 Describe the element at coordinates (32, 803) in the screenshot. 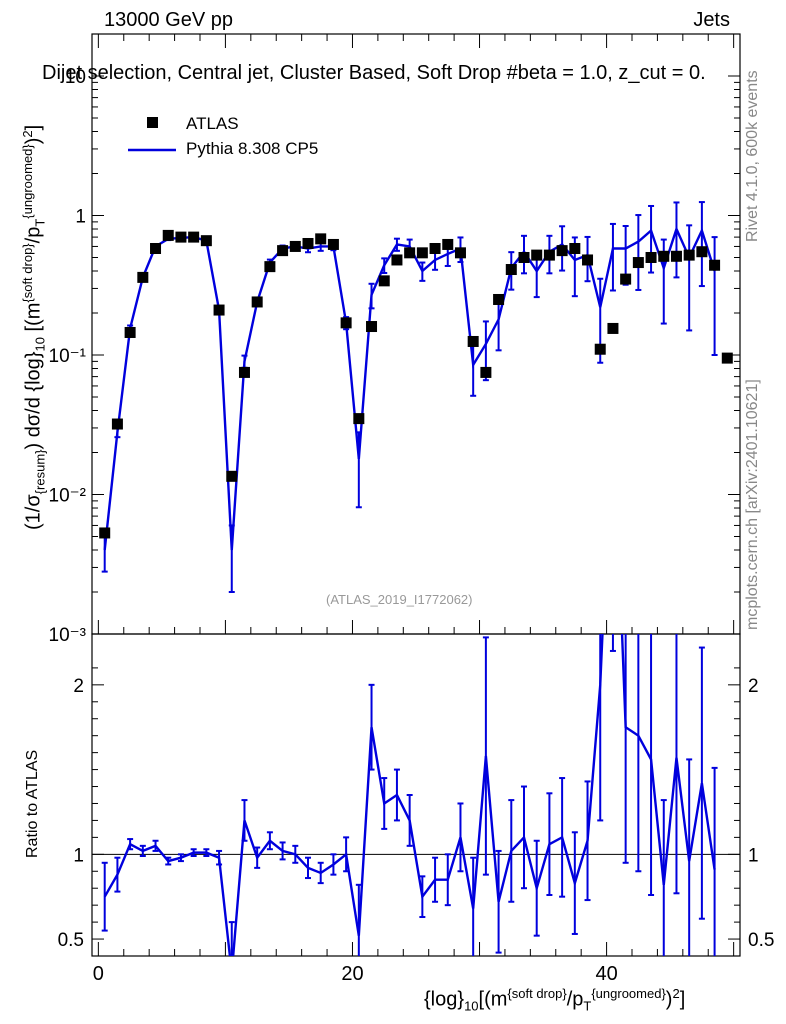

I see `ratio-y-axis-title: Ratio to ATLAS` at that location.